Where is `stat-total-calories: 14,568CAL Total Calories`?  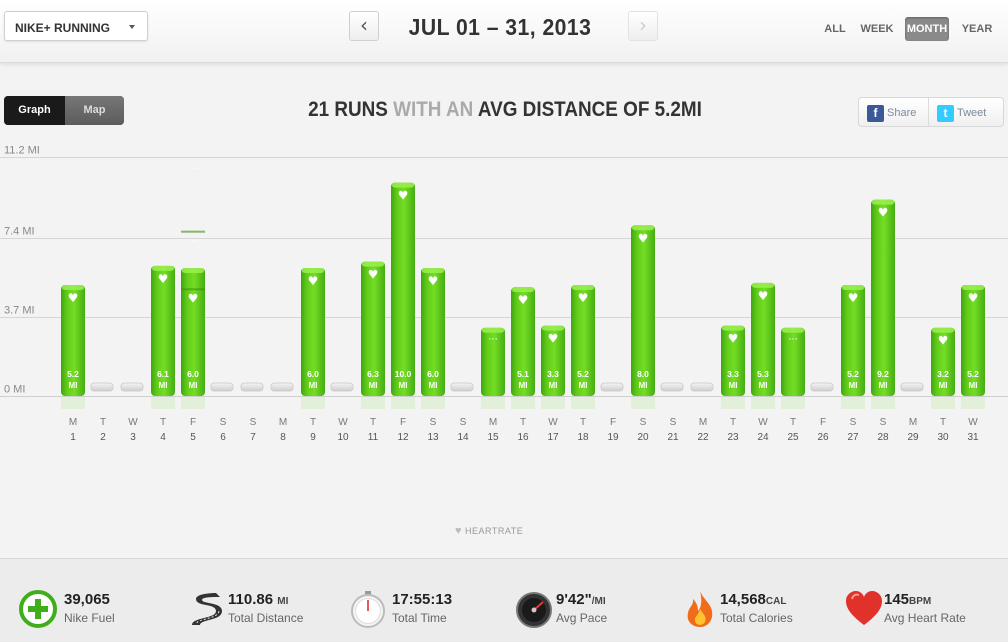 stat-total-calories: 14,568CAL Total Calories is located at coordinates (760, 600).